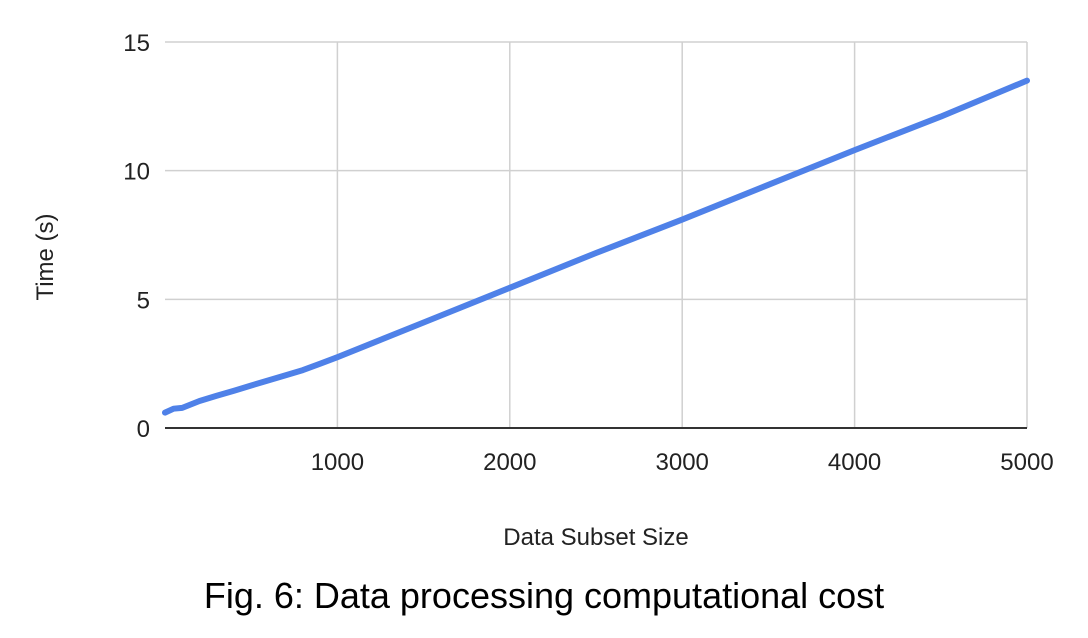  I want to click on x-axis-title: Data Subset Size, so click(595, 537).